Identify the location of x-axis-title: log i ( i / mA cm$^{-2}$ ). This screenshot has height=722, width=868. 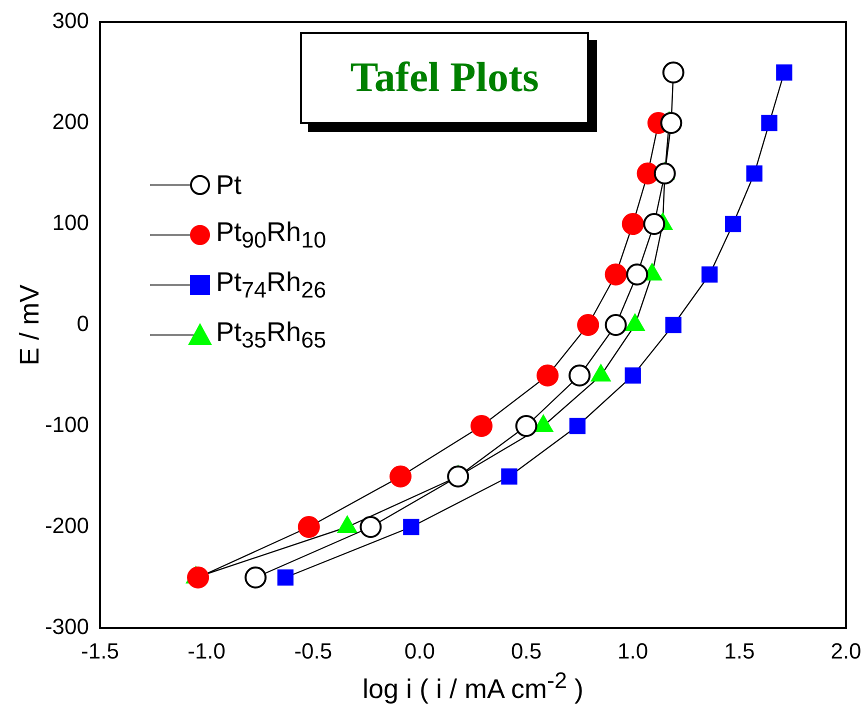
(473, 686).